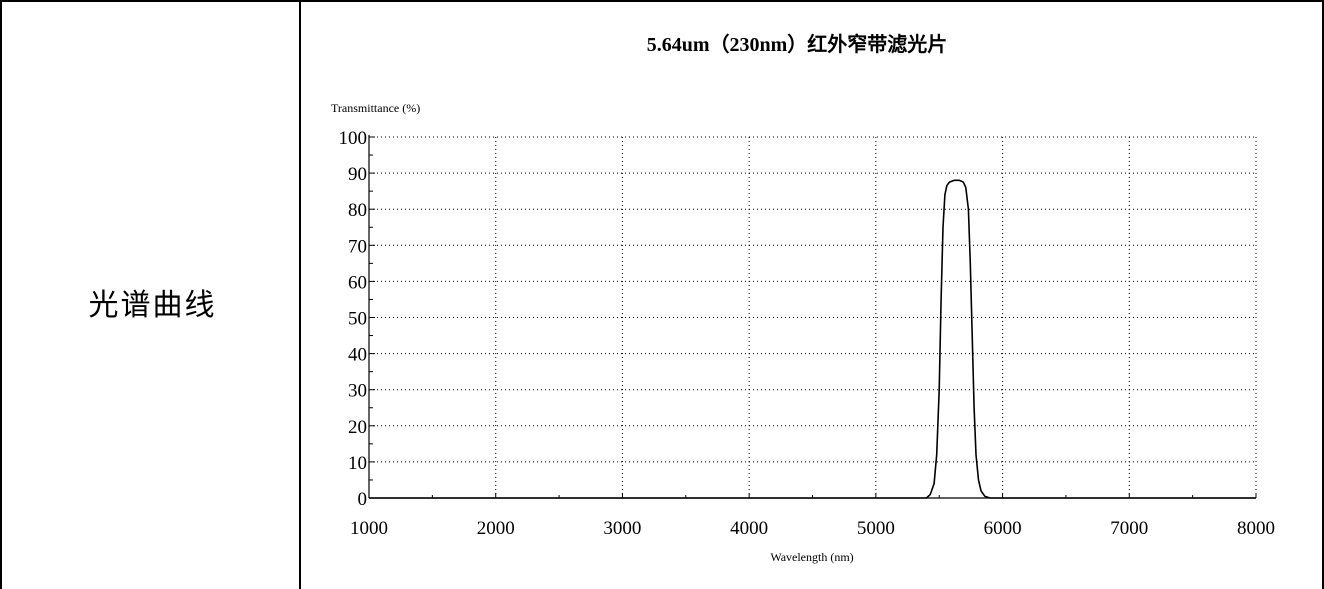 The height and width of the screenshot is (589, 1324). Describe the element at coordinates (622, 528) in the screenshot. I see `x-tick-label: 3000` at that location.